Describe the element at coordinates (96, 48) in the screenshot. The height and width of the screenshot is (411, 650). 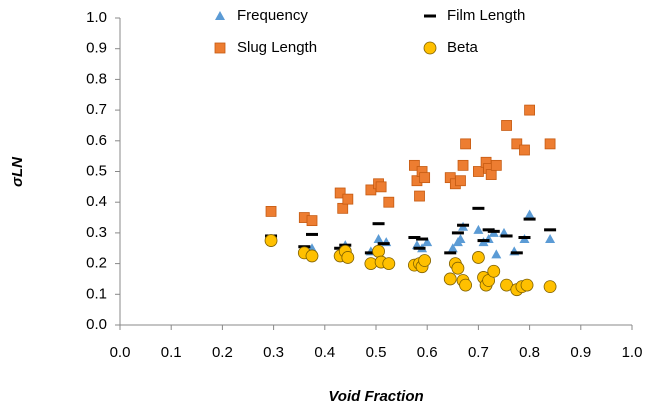
I see `y-tick-label: 0.9` at that location.